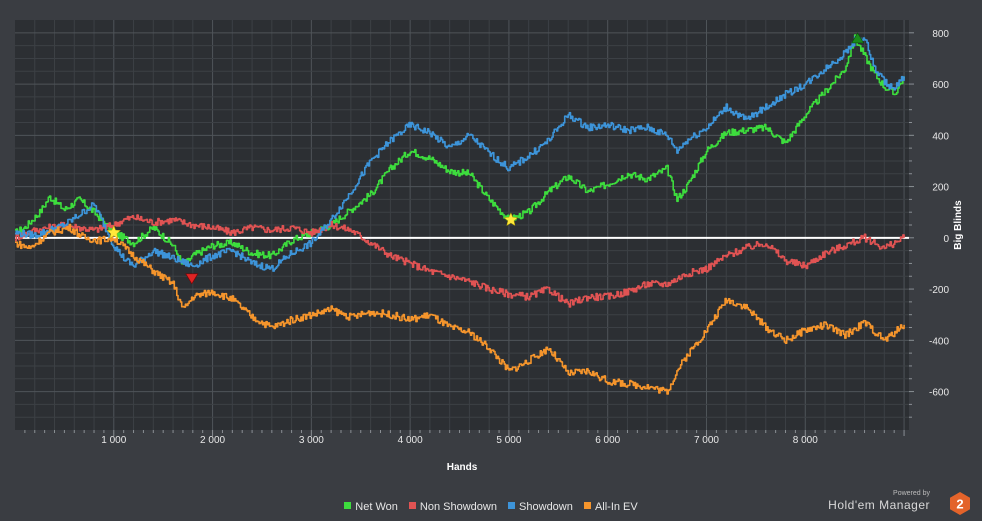 This screenshot has width=982, height=521. Describe the element at coordinates (212, 440) in the screenshot. I see `x-tick-label: 2 000` at that location.